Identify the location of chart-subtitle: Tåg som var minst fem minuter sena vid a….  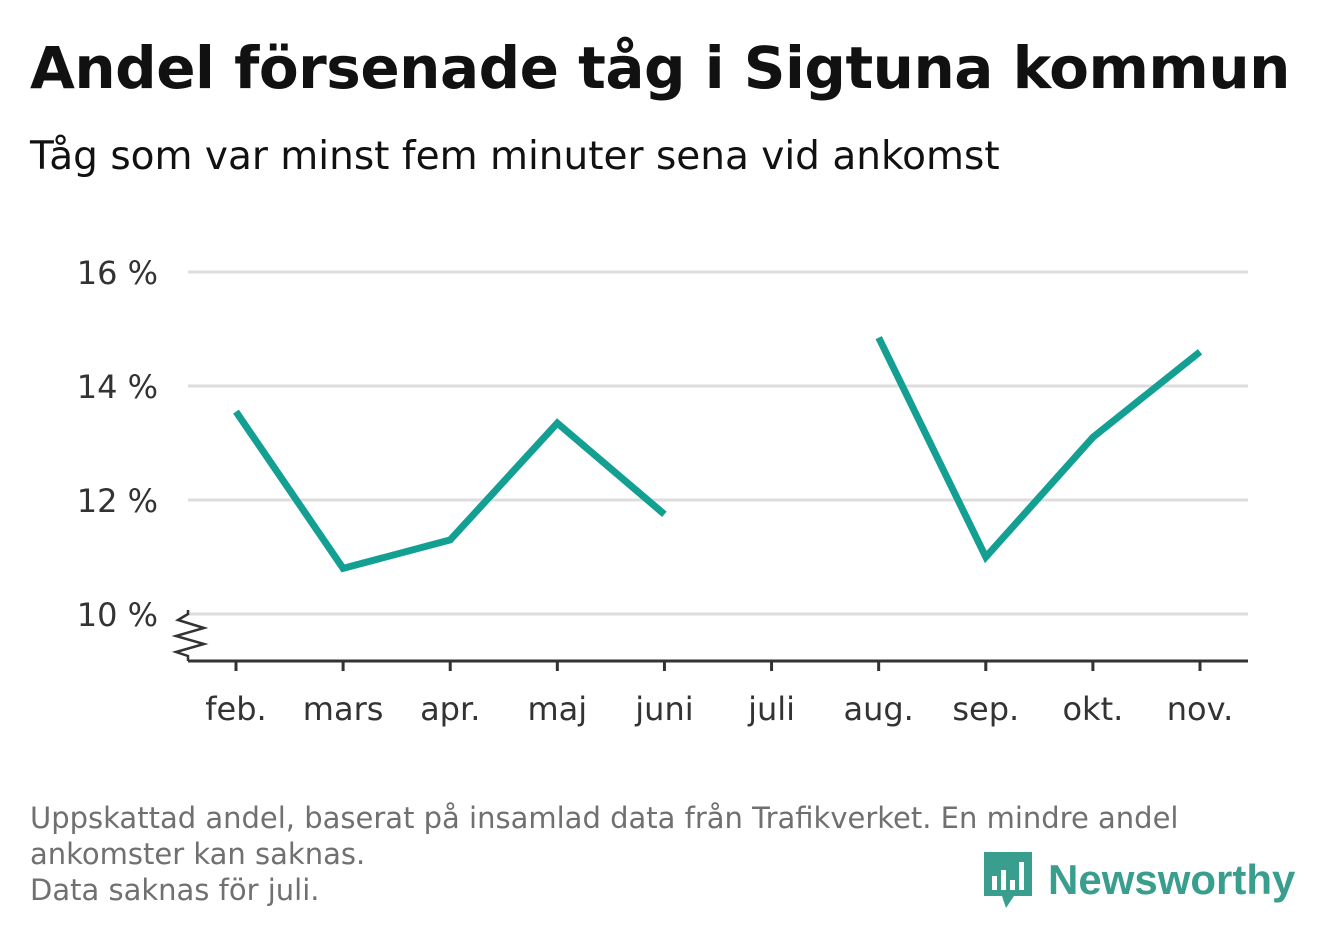
(515, 156).